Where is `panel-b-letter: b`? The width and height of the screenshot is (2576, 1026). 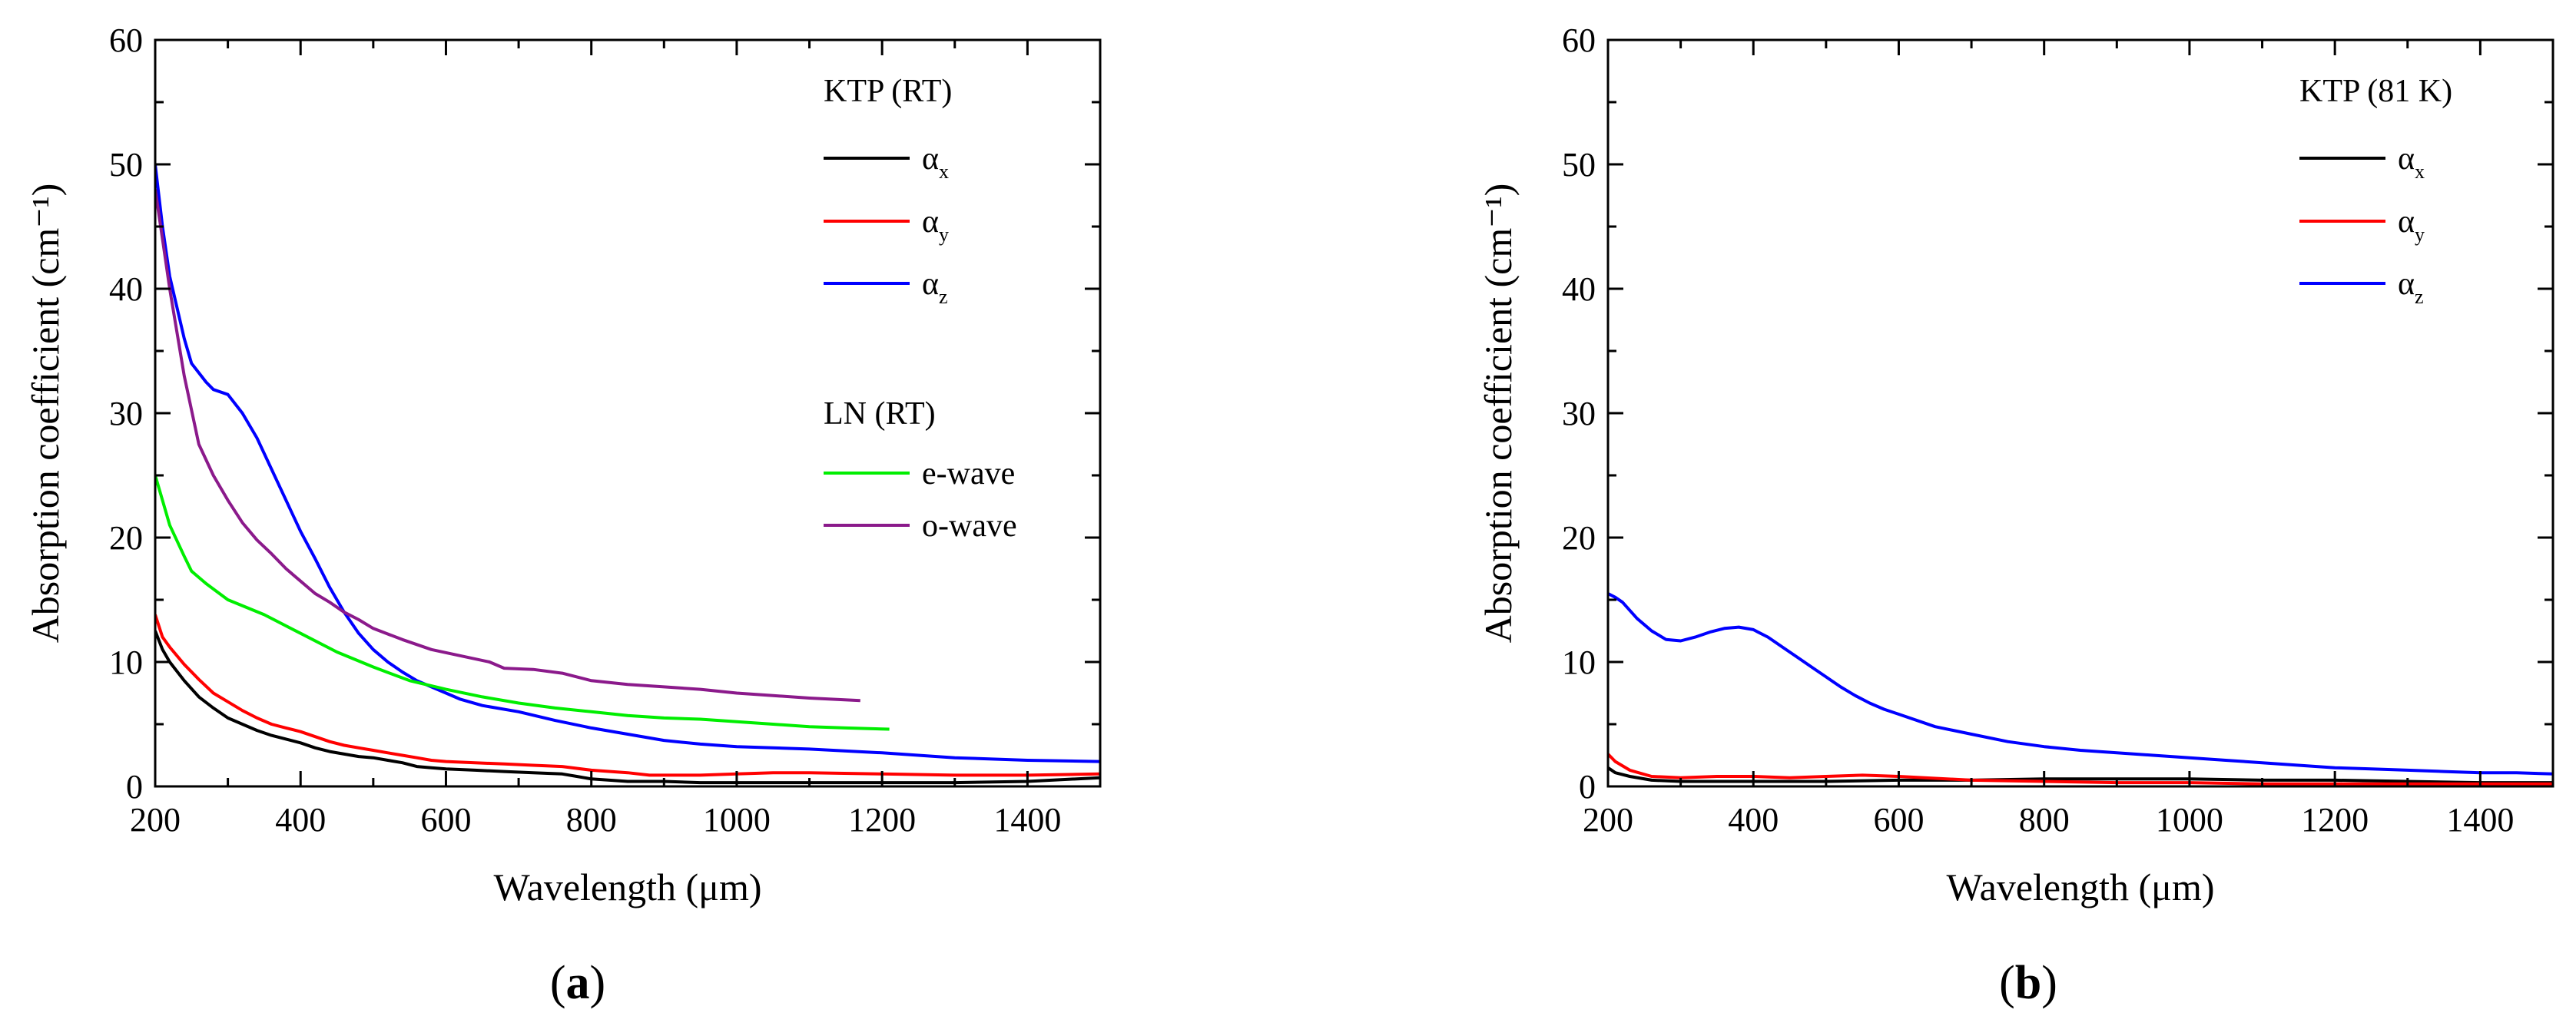 panel-b-letter: b is located at coordinates (2028, 983).